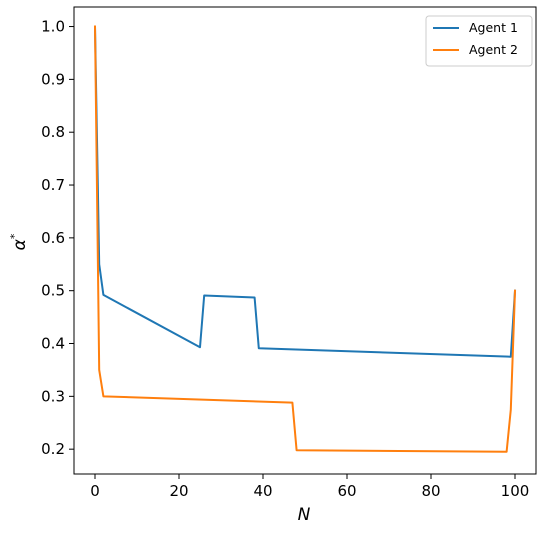 This screenshot has height=533, width=546. Describe the element at coordinates (53, 344) in the screenshot. I see `y-tick-label: 0.4` at that location.